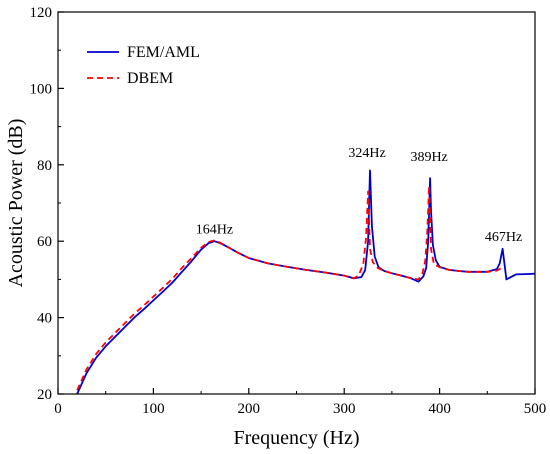 Image resolution: width=550 pixels, height=454 pixels. Describe the element at coordinates (296, 438) in the screenshot. I see `x-axis-title: Frequency (Hz)` at that location.